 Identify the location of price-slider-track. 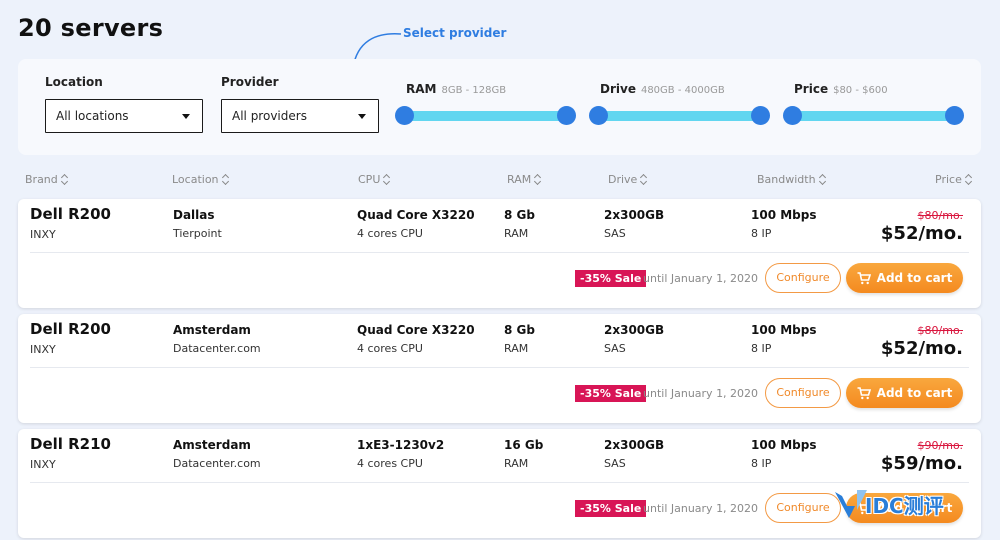
(873, 116).